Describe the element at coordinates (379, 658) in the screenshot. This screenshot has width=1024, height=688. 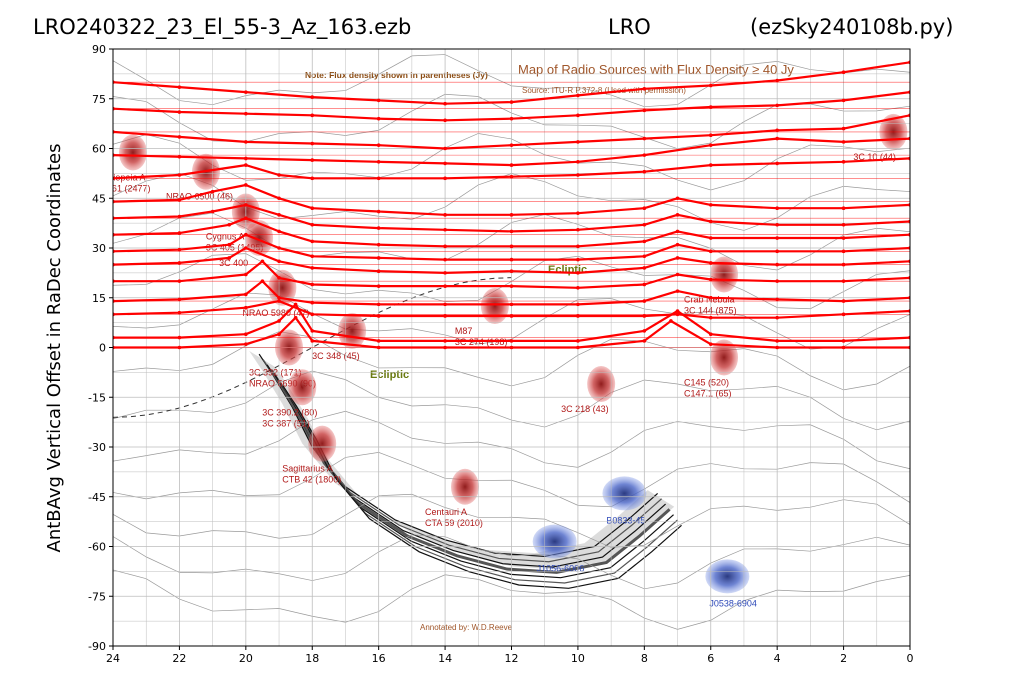
I see `x-tick-label: 16` at that location.